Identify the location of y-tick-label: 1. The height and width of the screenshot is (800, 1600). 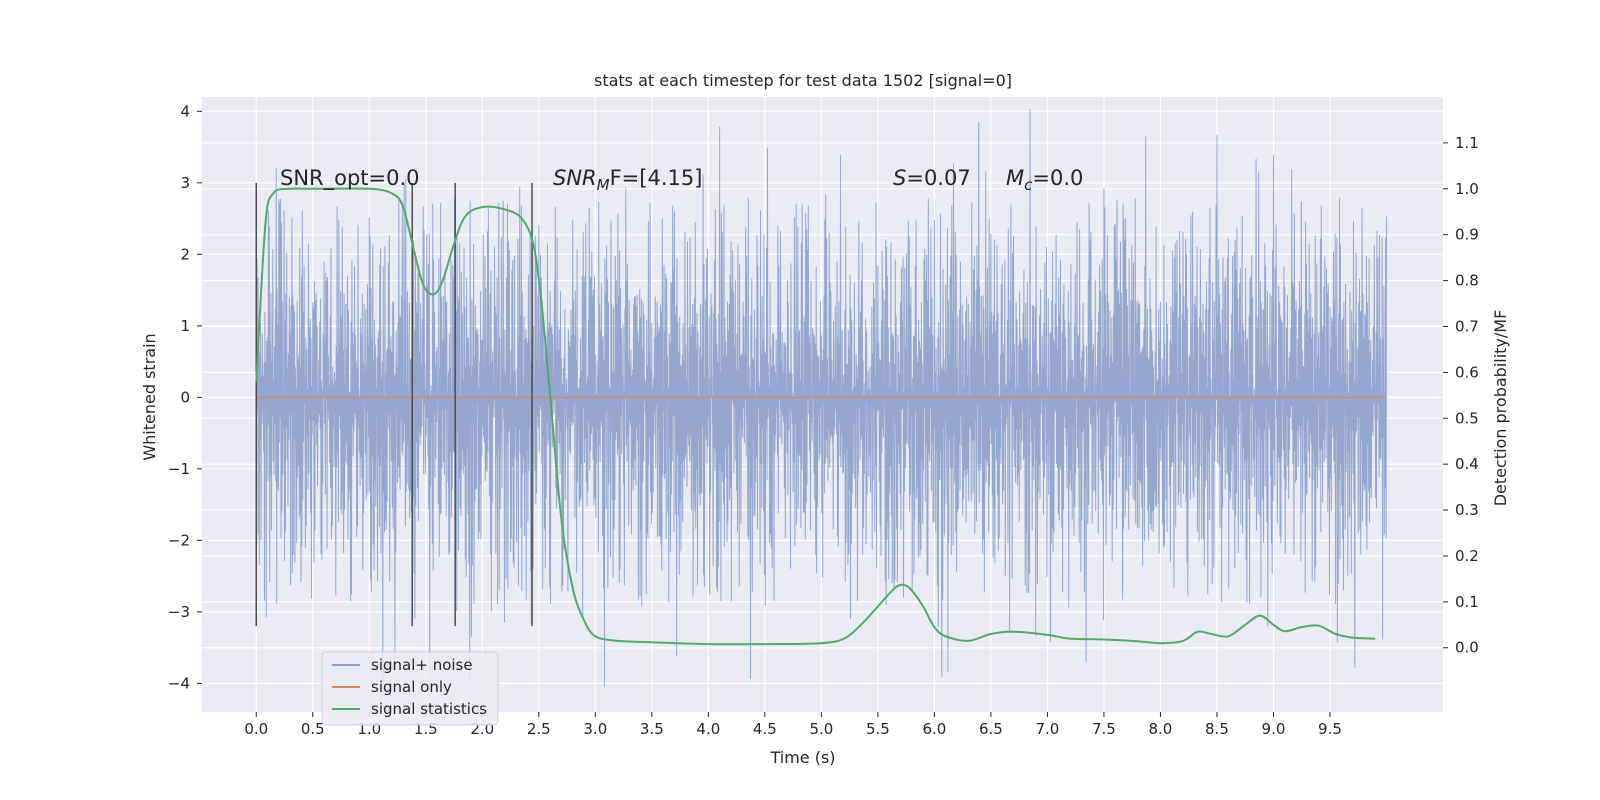
(185, 326).